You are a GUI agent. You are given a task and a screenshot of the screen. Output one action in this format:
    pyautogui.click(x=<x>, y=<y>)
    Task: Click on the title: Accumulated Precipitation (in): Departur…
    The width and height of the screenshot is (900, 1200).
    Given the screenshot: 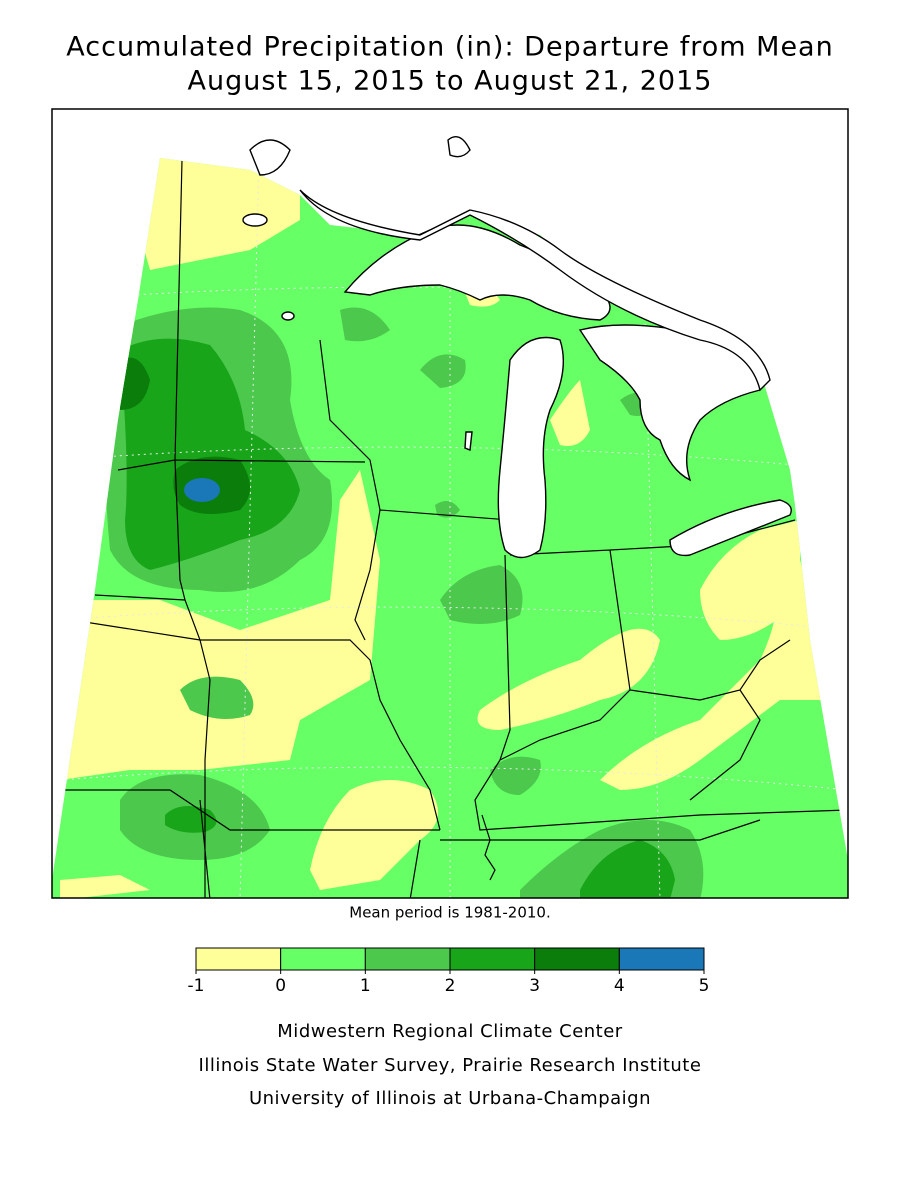 What is the action you would take?
    pyautogui.click(x=449, y=47)
    